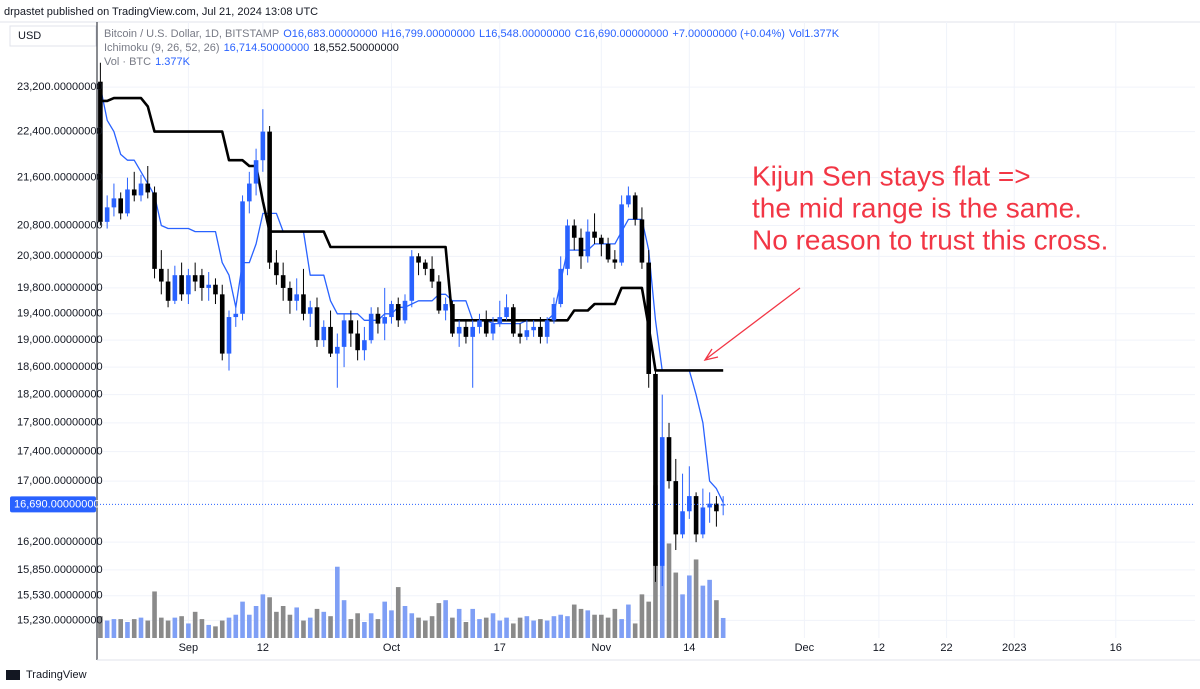  What do you see at coordinates (814, 34) in the screenshot?
I see `legend-vol: Vol1.377K` at bounding box center [814, 34].